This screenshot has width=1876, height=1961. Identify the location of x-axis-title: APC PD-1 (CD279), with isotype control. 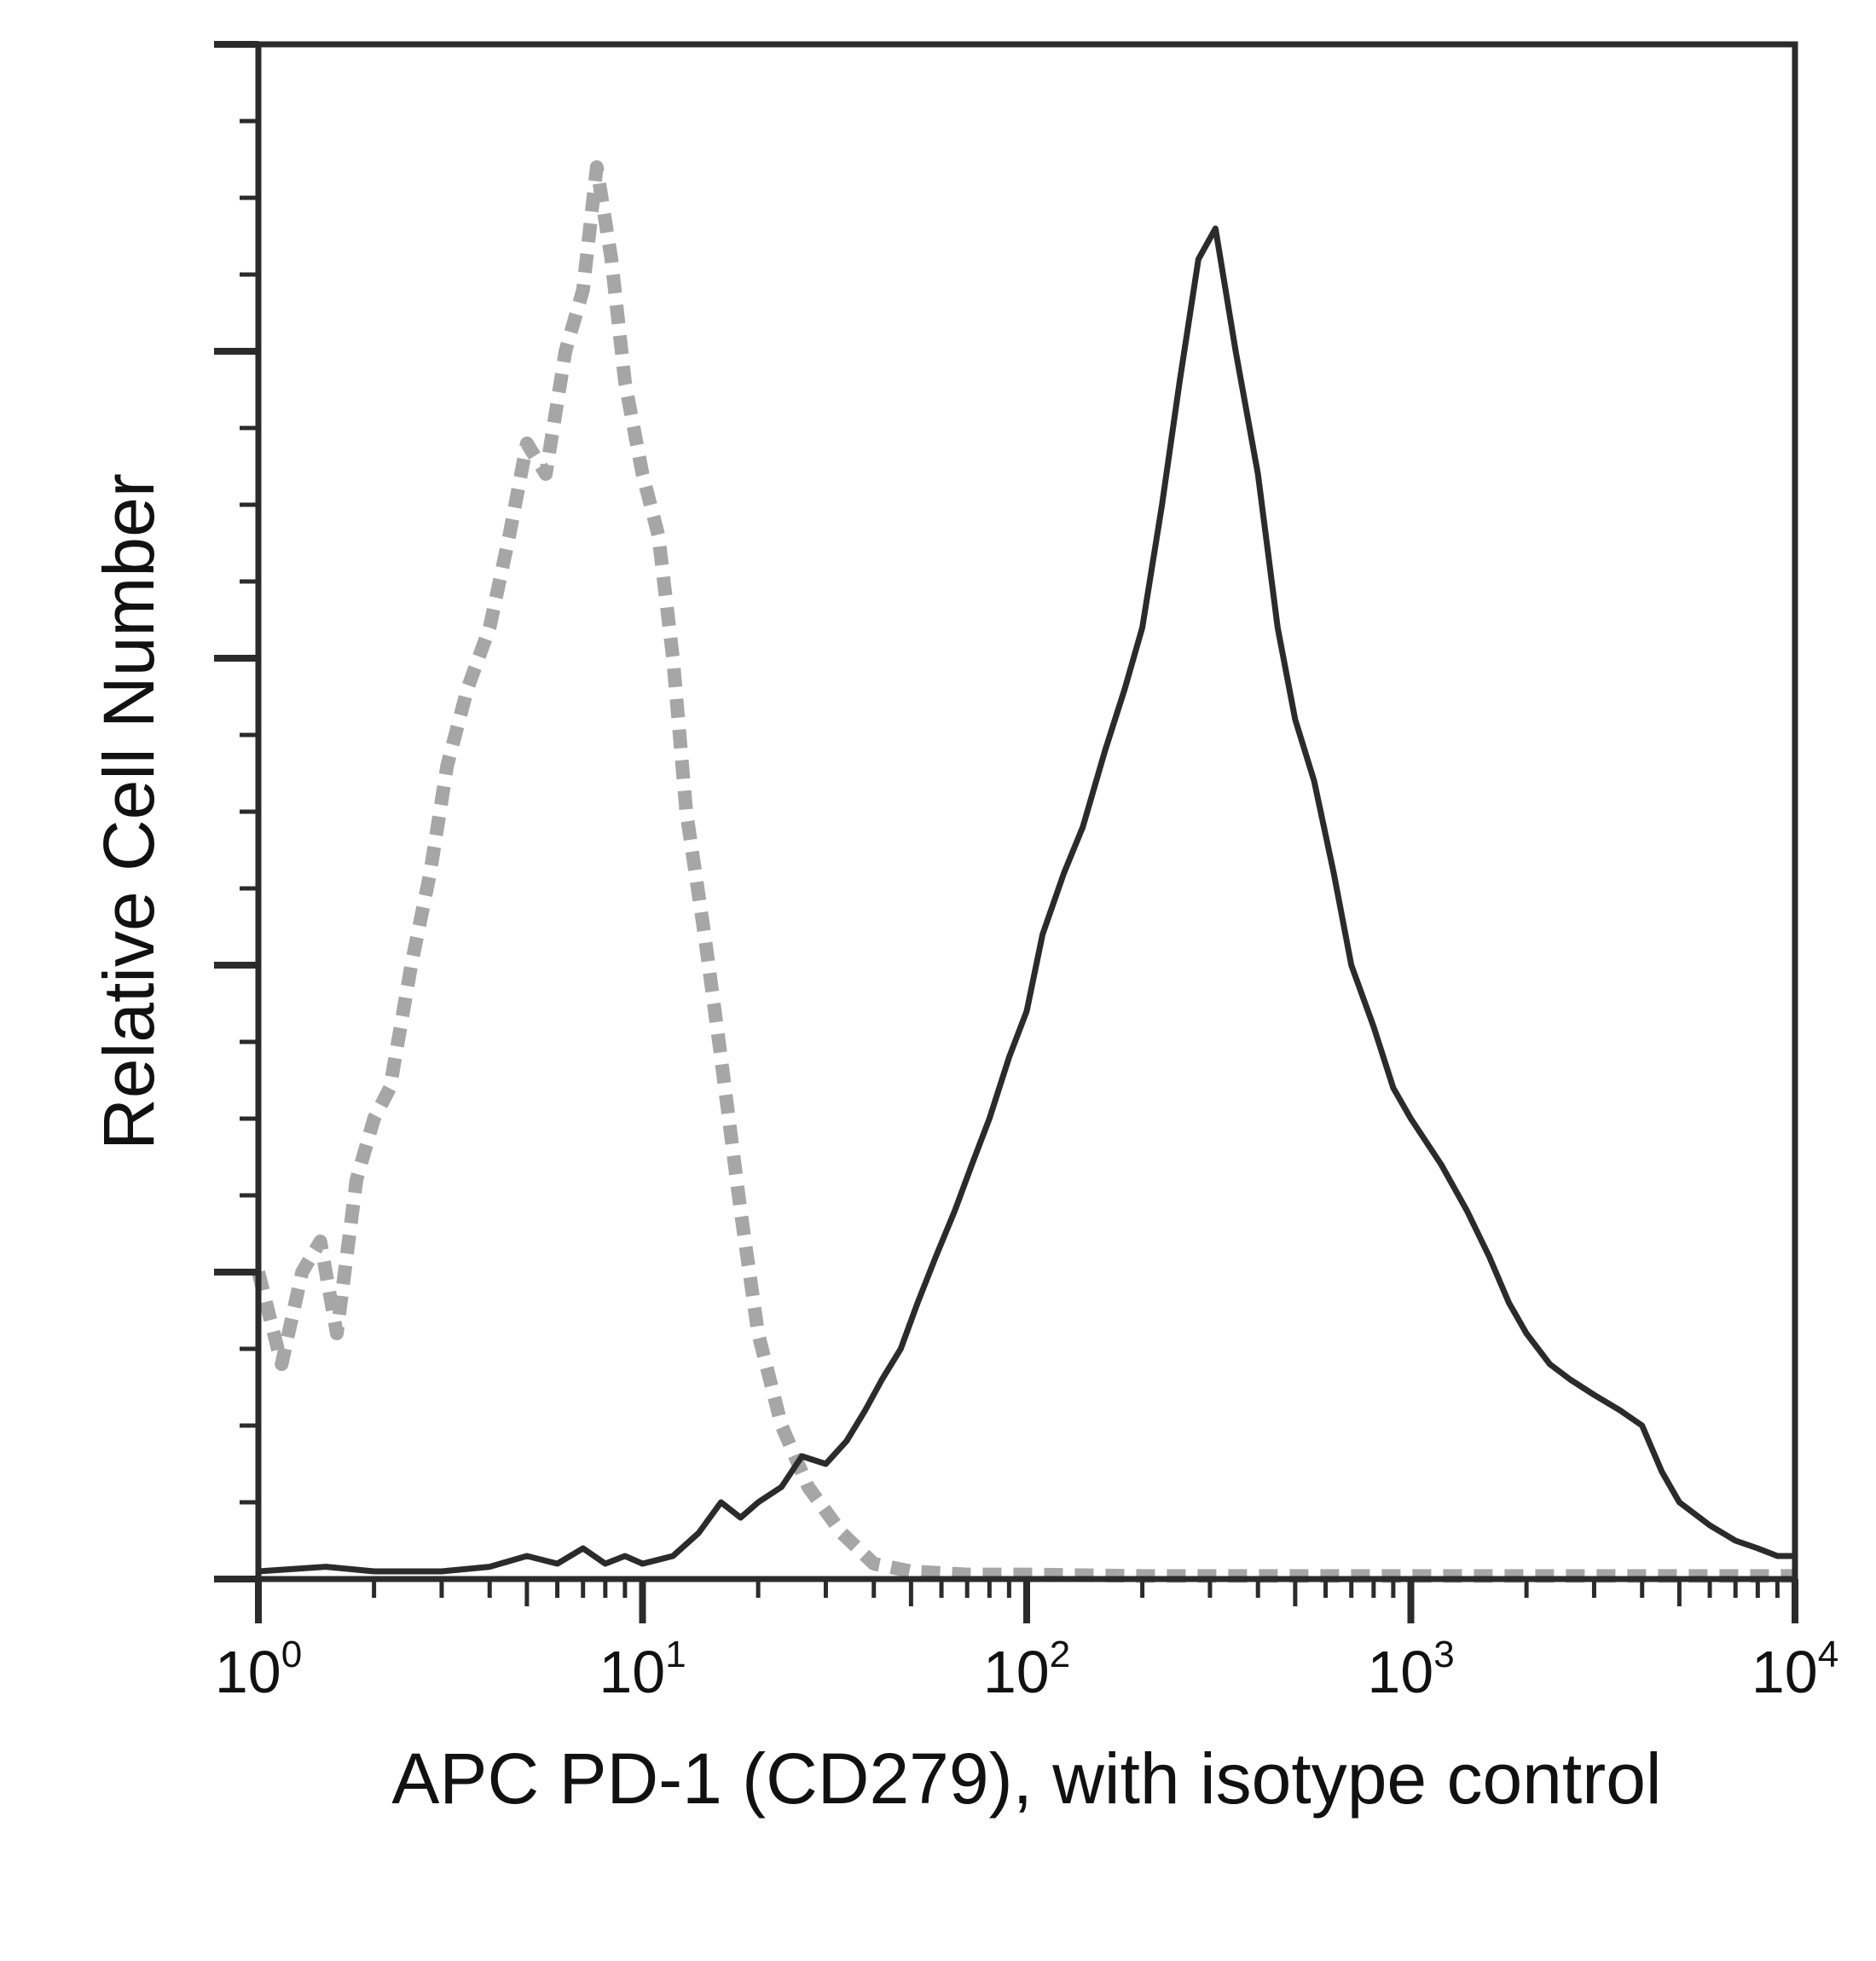
(1026, 1778).